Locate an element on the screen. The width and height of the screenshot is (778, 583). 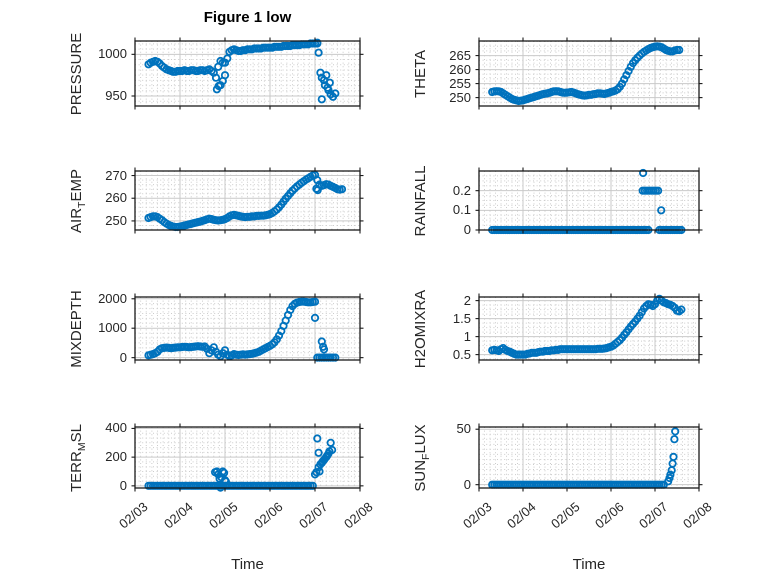
ylabel-rainfall: RAINFALL is located at coordinates (421, 201).